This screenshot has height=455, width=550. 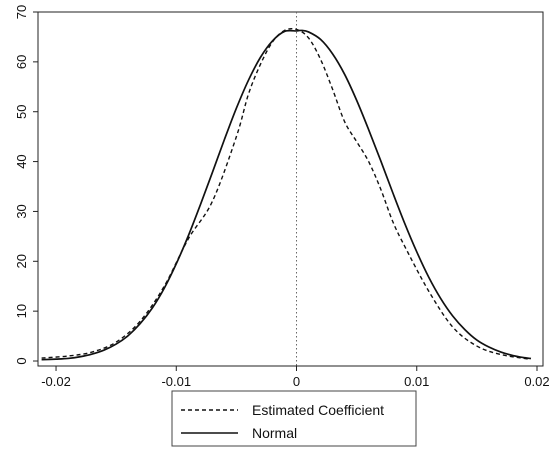 What do you see at coordinates (21, 161) in the screenshot?
I see `y-tick-label: 40` at bounding box center [21, 161].